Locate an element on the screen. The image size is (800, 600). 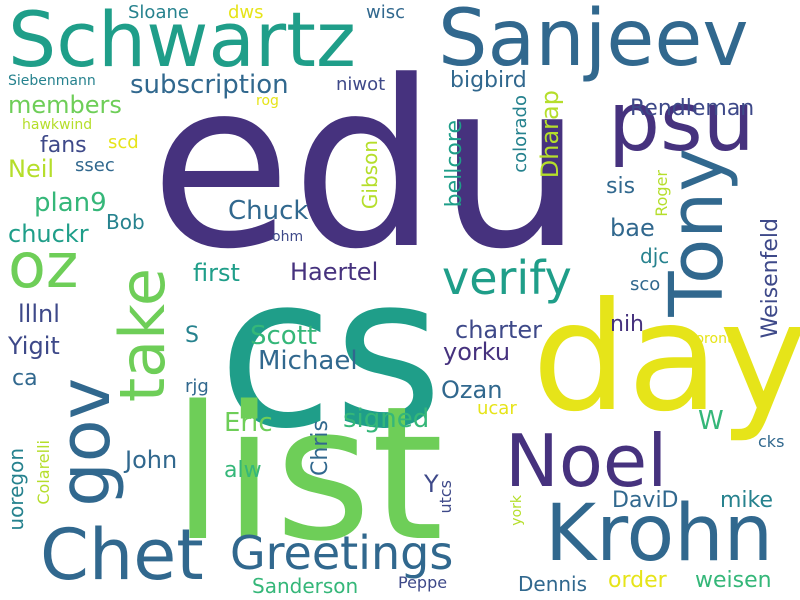
word-noel: Noel is located at coordinates (586, 461).